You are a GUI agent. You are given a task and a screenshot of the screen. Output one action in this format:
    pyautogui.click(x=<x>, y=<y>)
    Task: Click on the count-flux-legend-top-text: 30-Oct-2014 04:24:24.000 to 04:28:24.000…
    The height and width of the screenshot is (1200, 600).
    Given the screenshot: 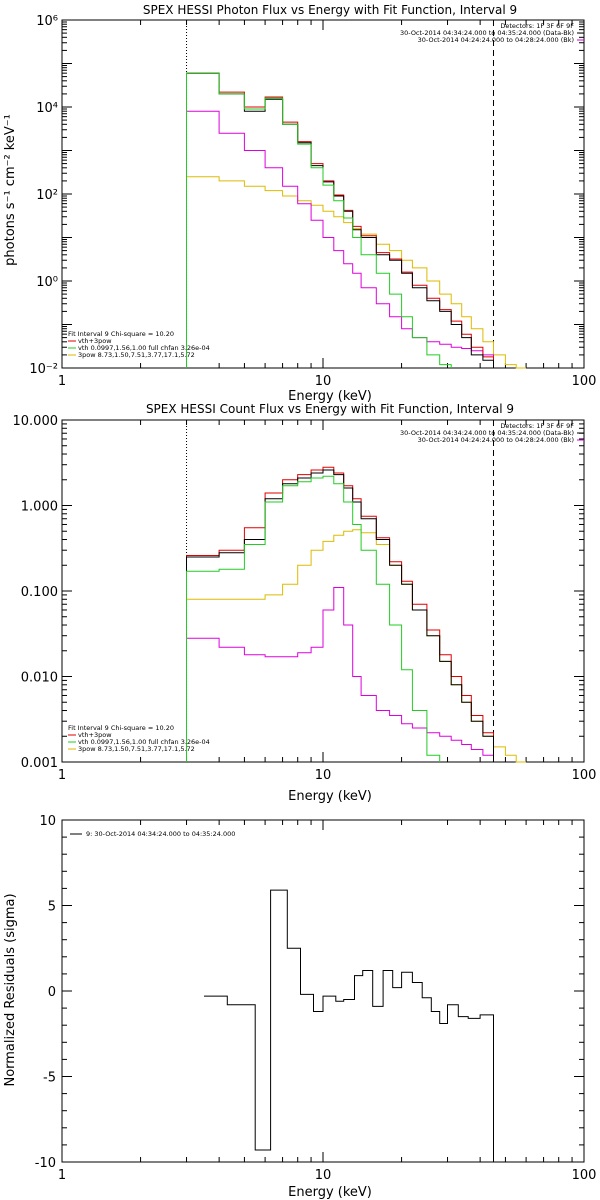 What is the action you would take?
    pyautogui.click(x=496, y=440)
    